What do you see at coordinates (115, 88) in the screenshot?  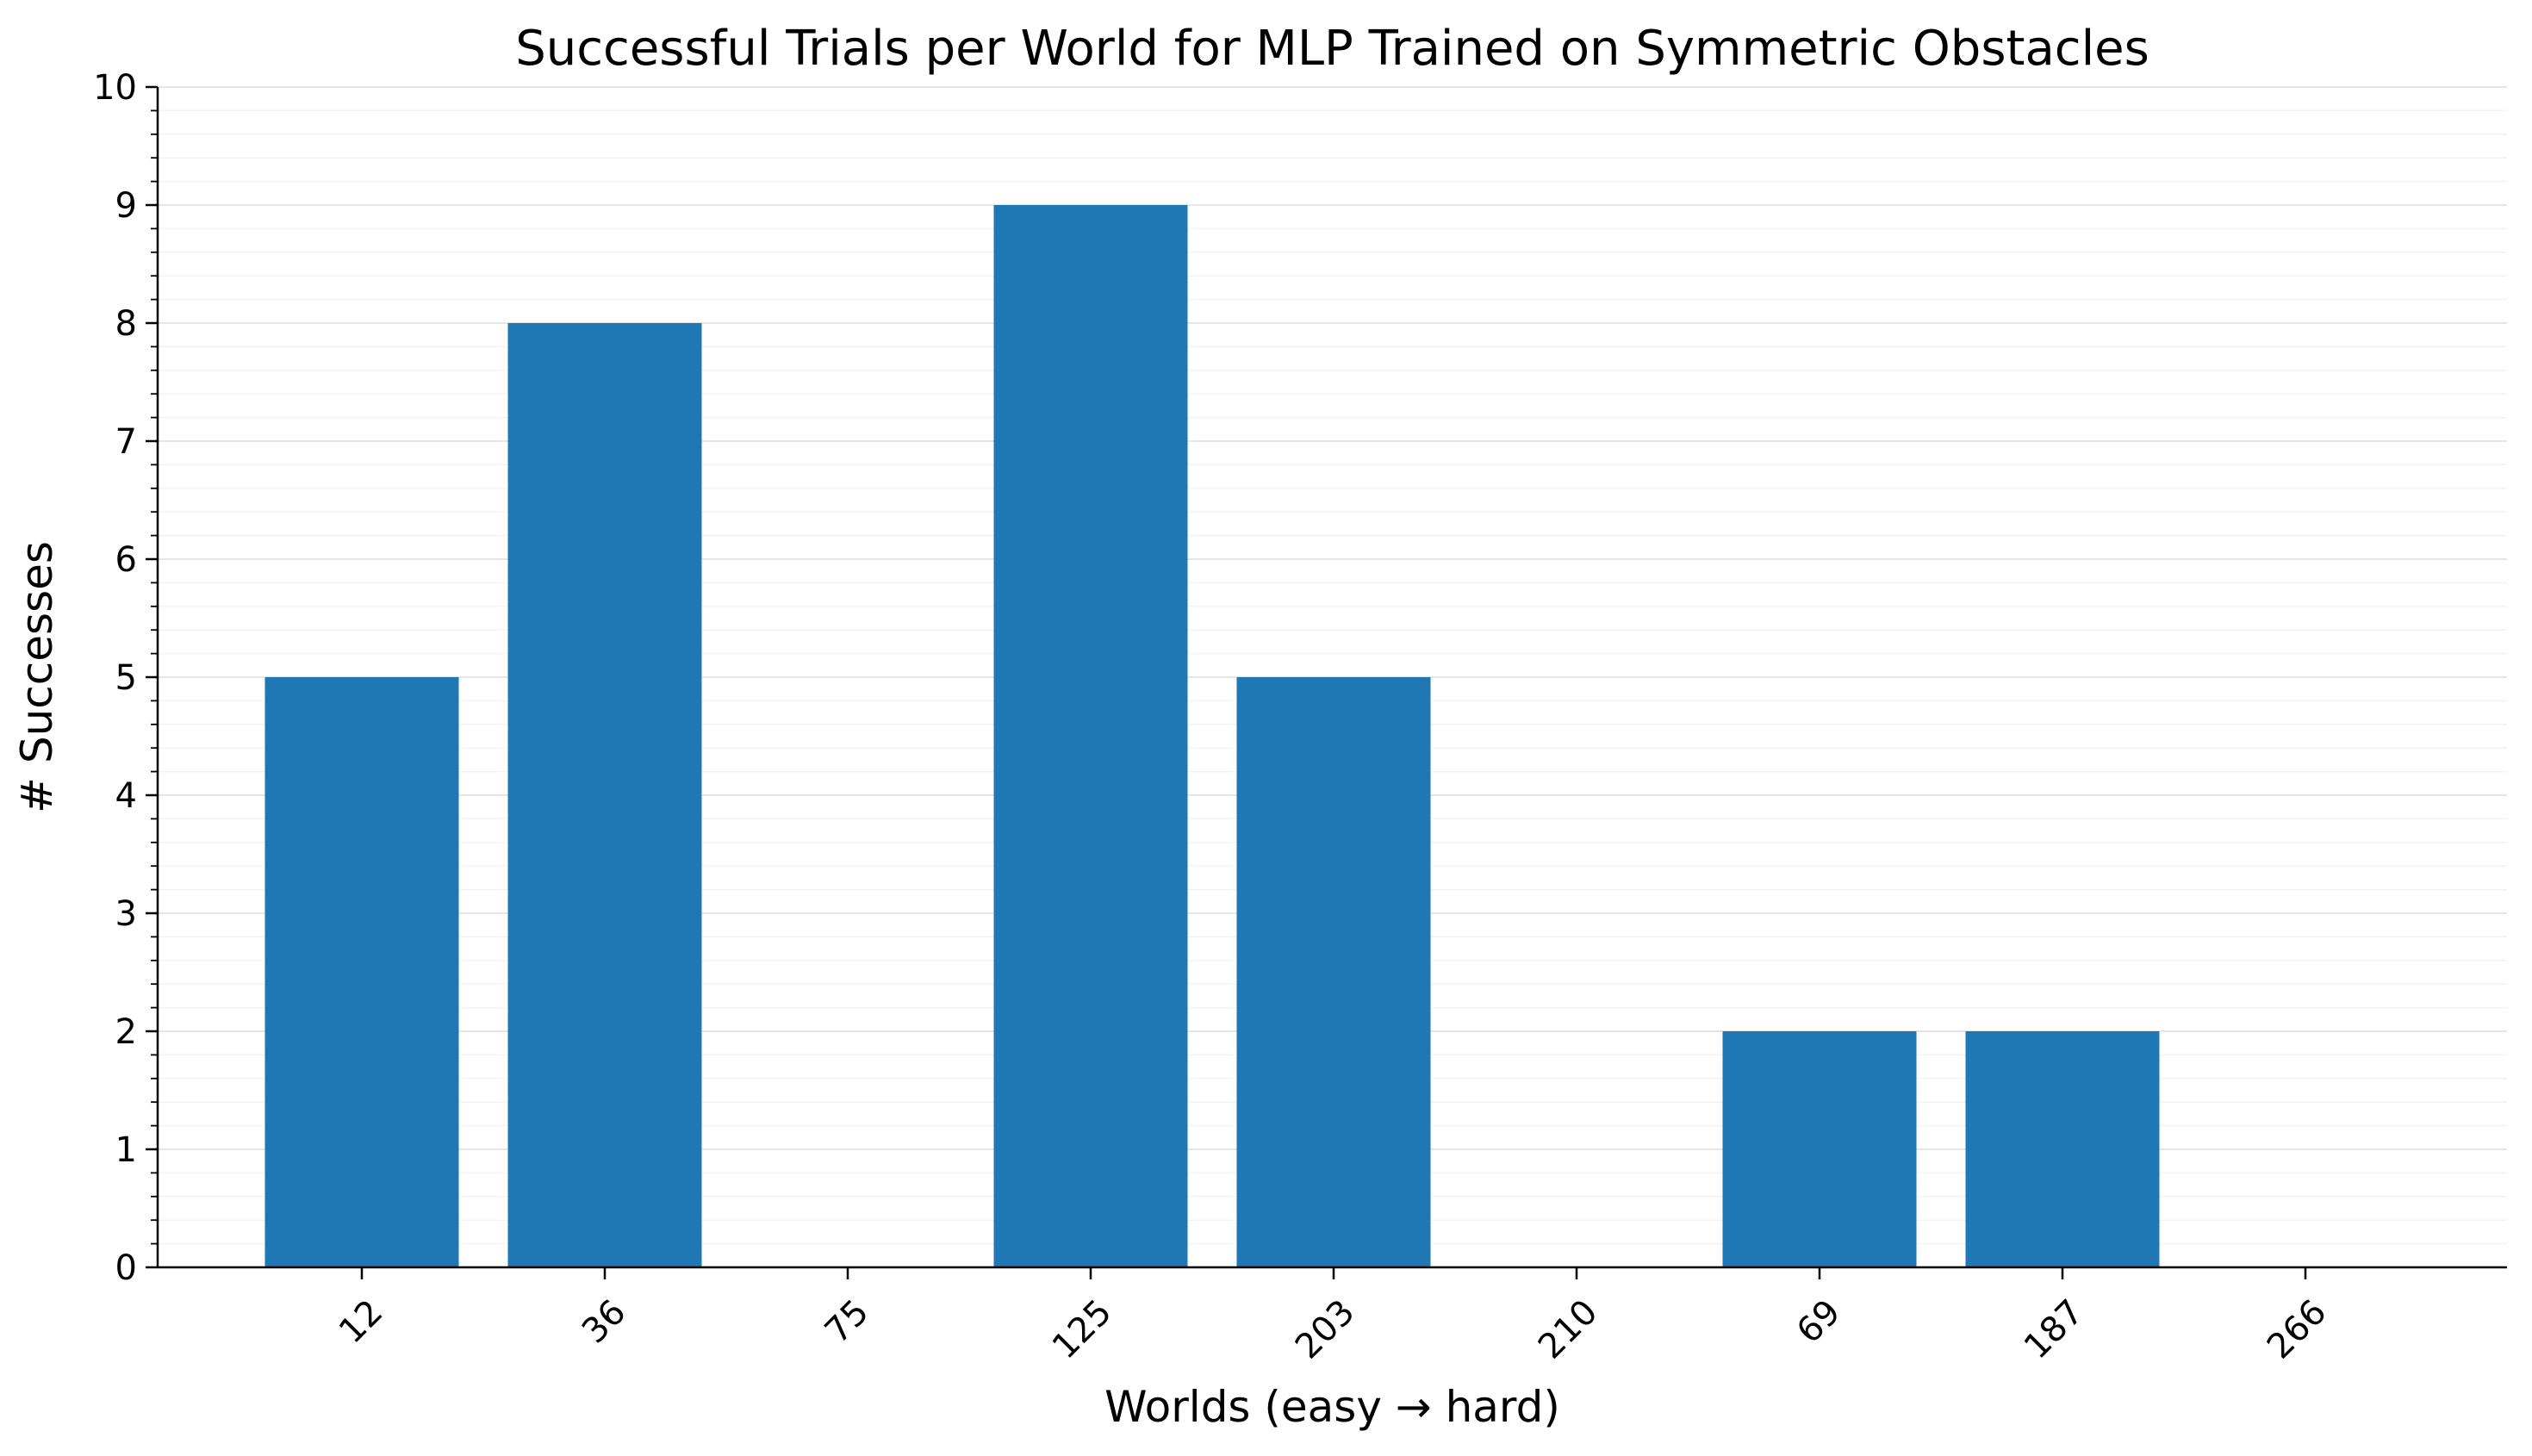 I see `y-tick-label: 10` at bounding box center [115, 88].